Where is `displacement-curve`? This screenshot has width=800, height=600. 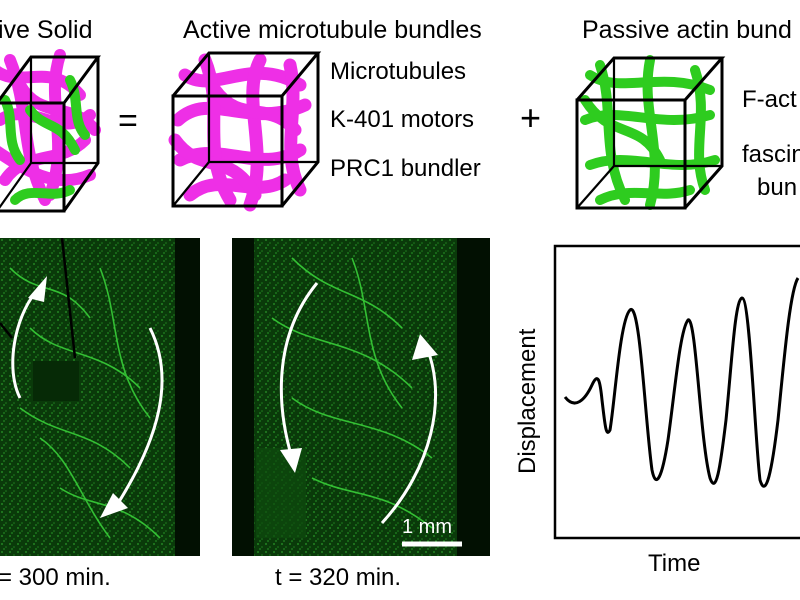 displacement-curve is located at coordinates (681, 382).